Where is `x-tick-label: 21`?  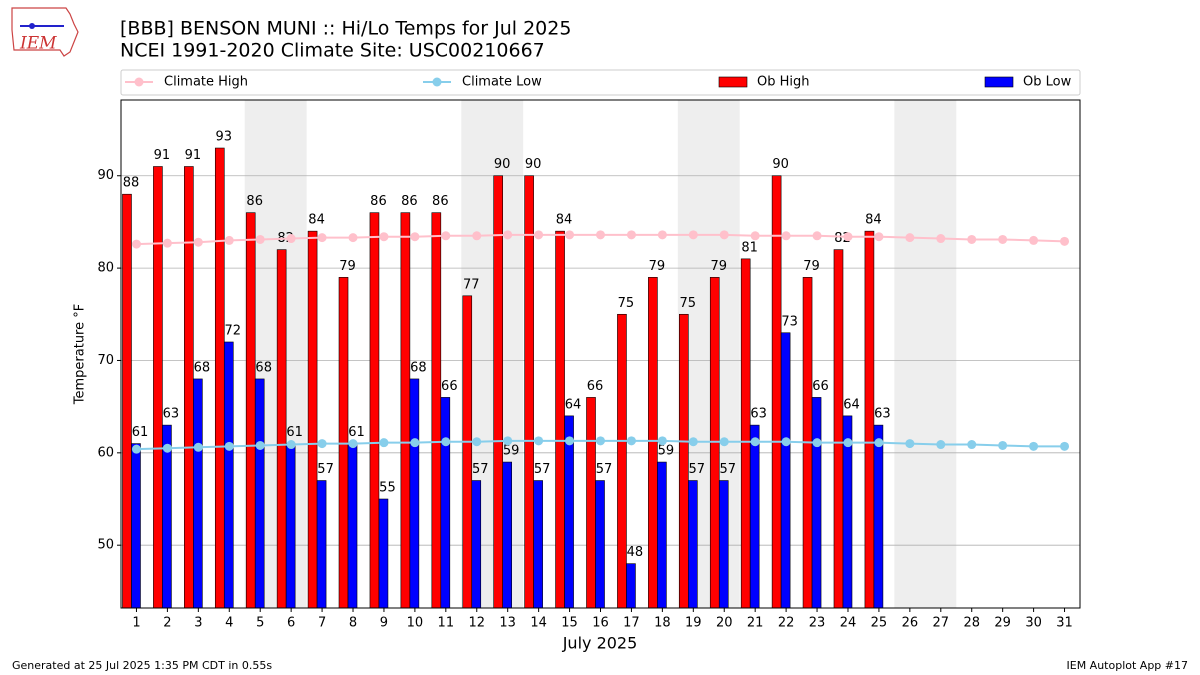
x-tick-label: 21 is located at coordinates (755, 623).